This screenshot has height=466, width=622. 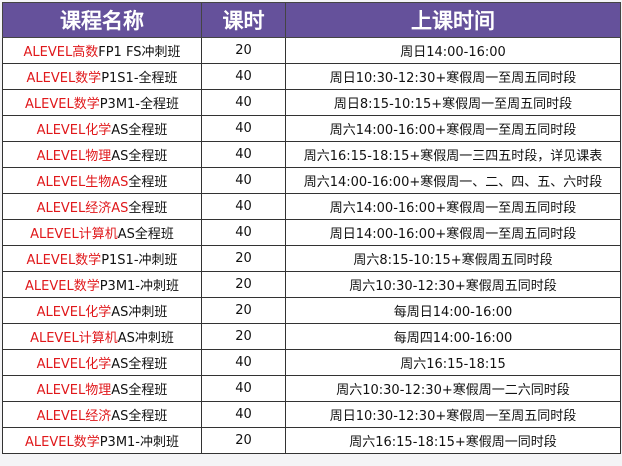 I want to click on course-name-cell: ALEVEL生物AS全程班, so click(x=102, y=180).